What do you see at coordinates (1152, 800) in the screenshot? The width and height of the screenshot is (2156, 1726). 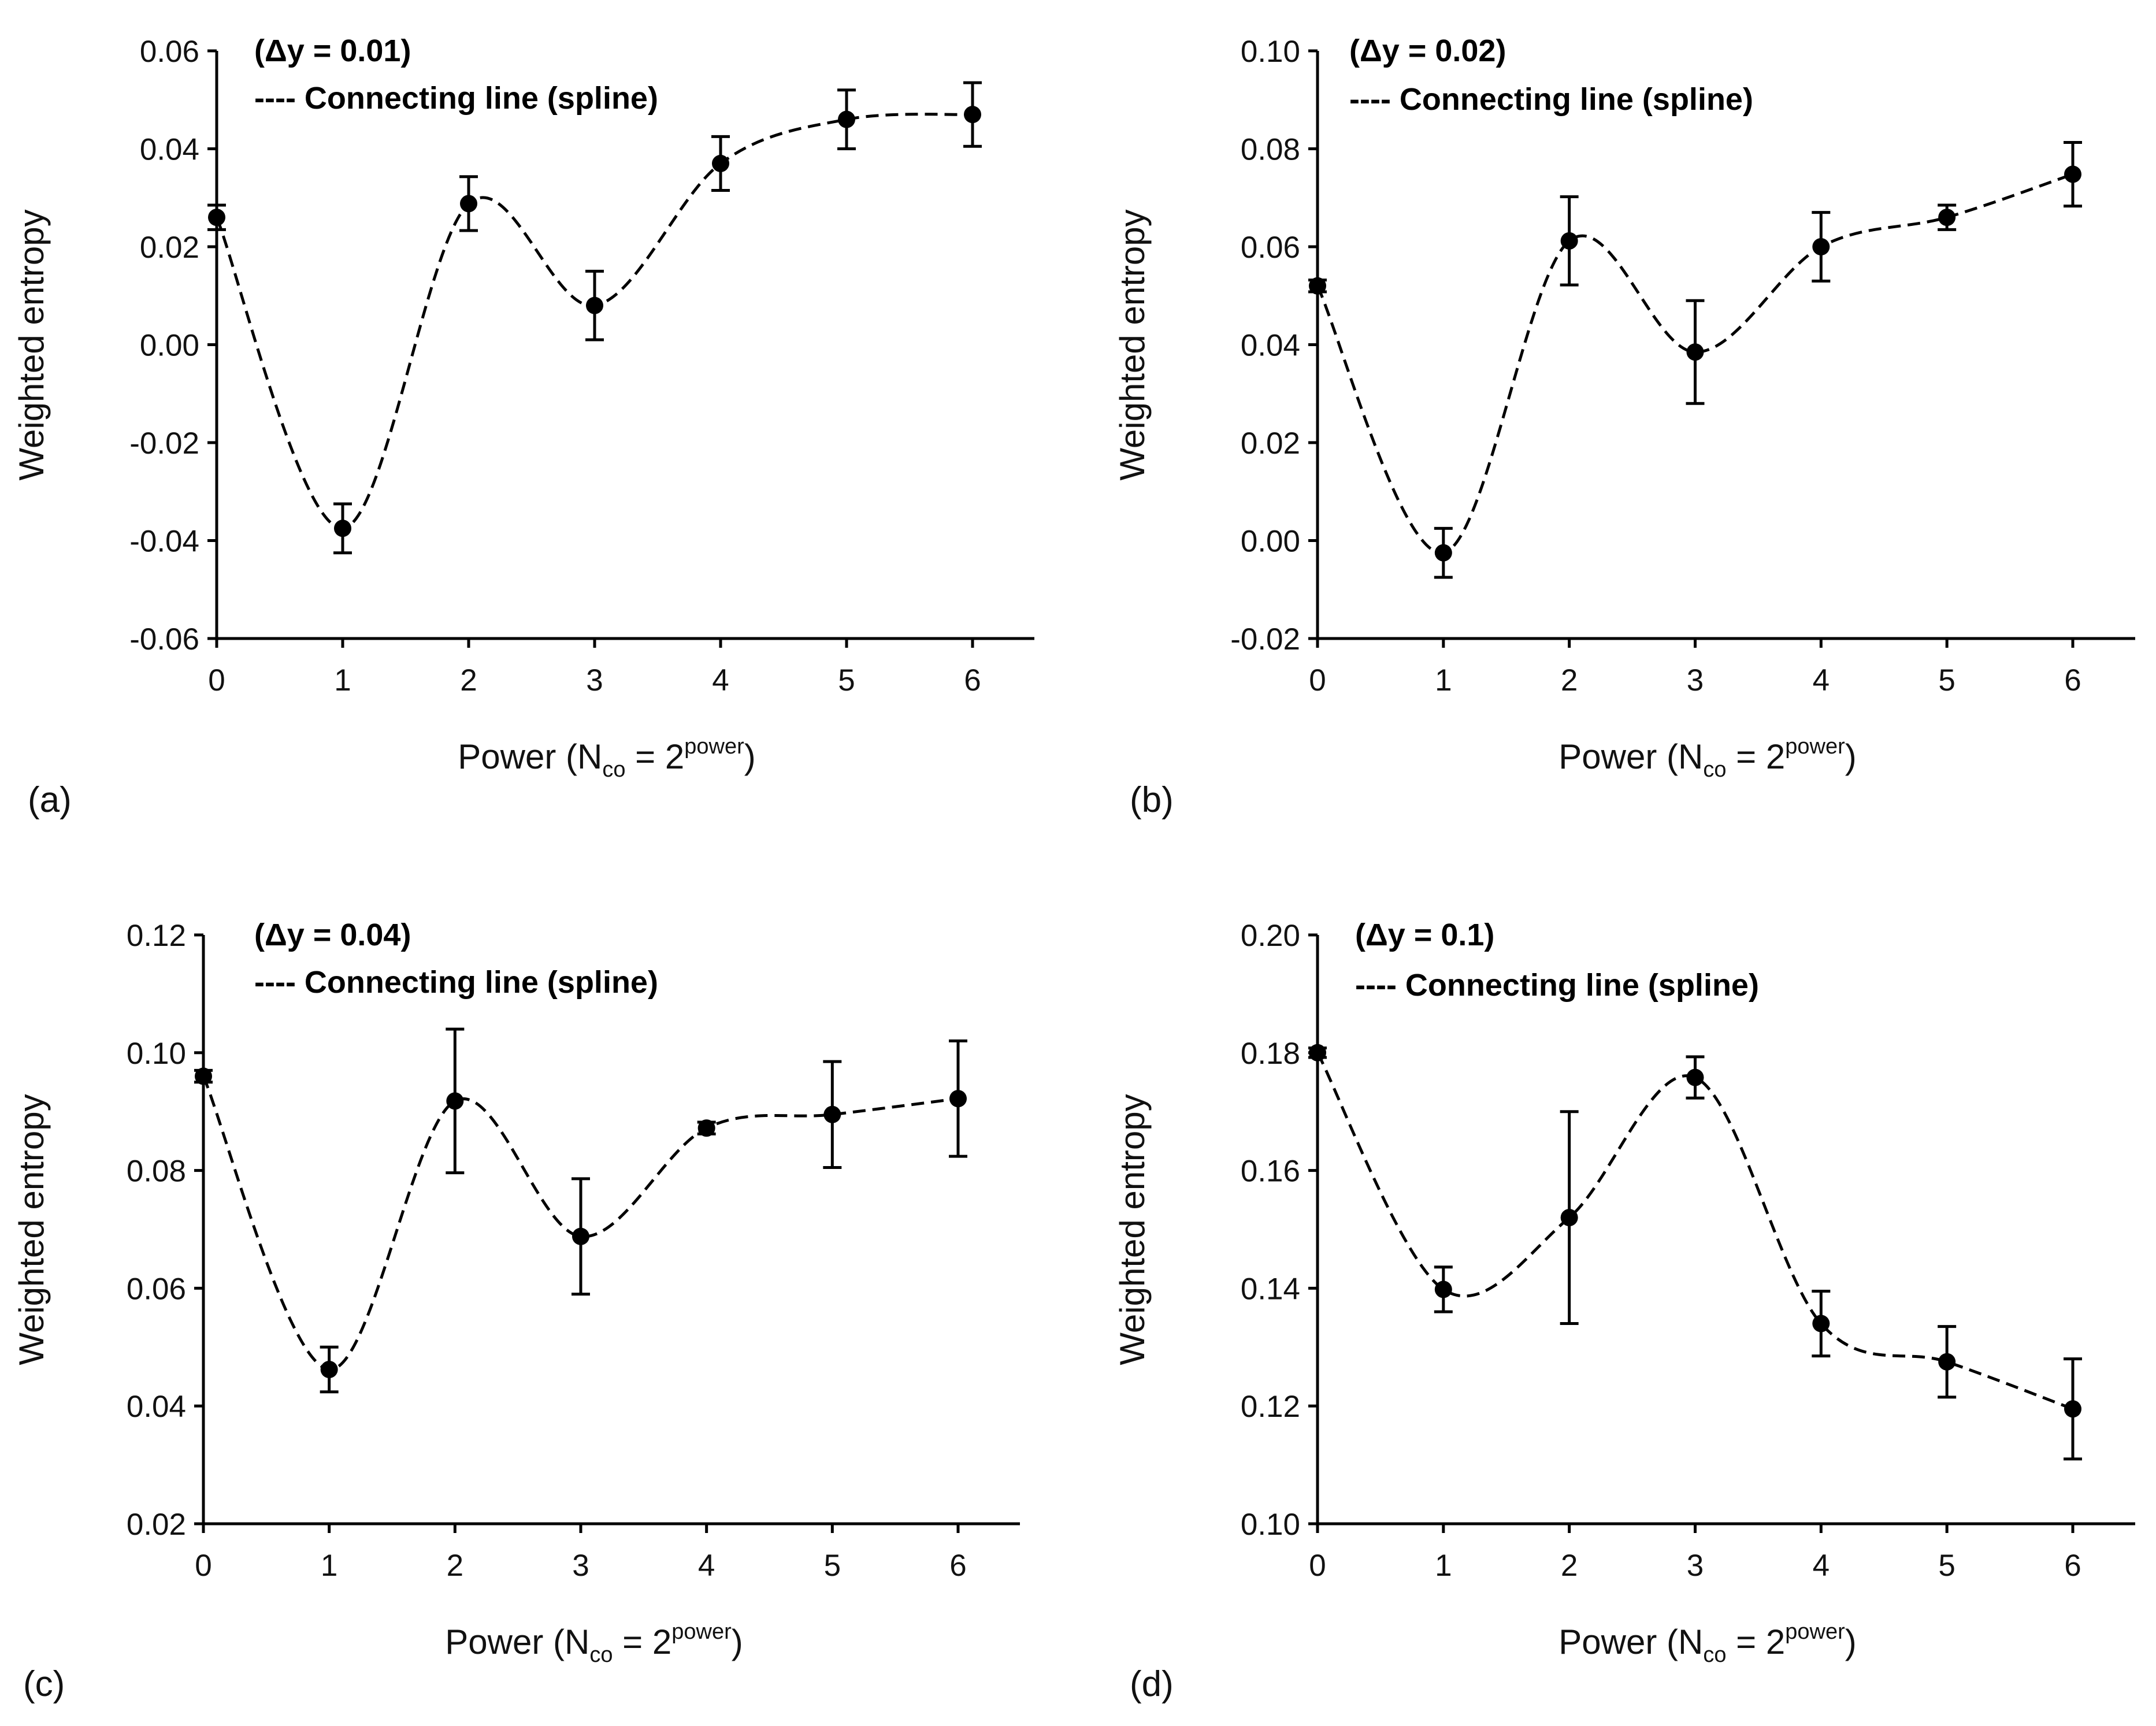 I see `panel-label: (b)` at bounding box center [1152, 800].